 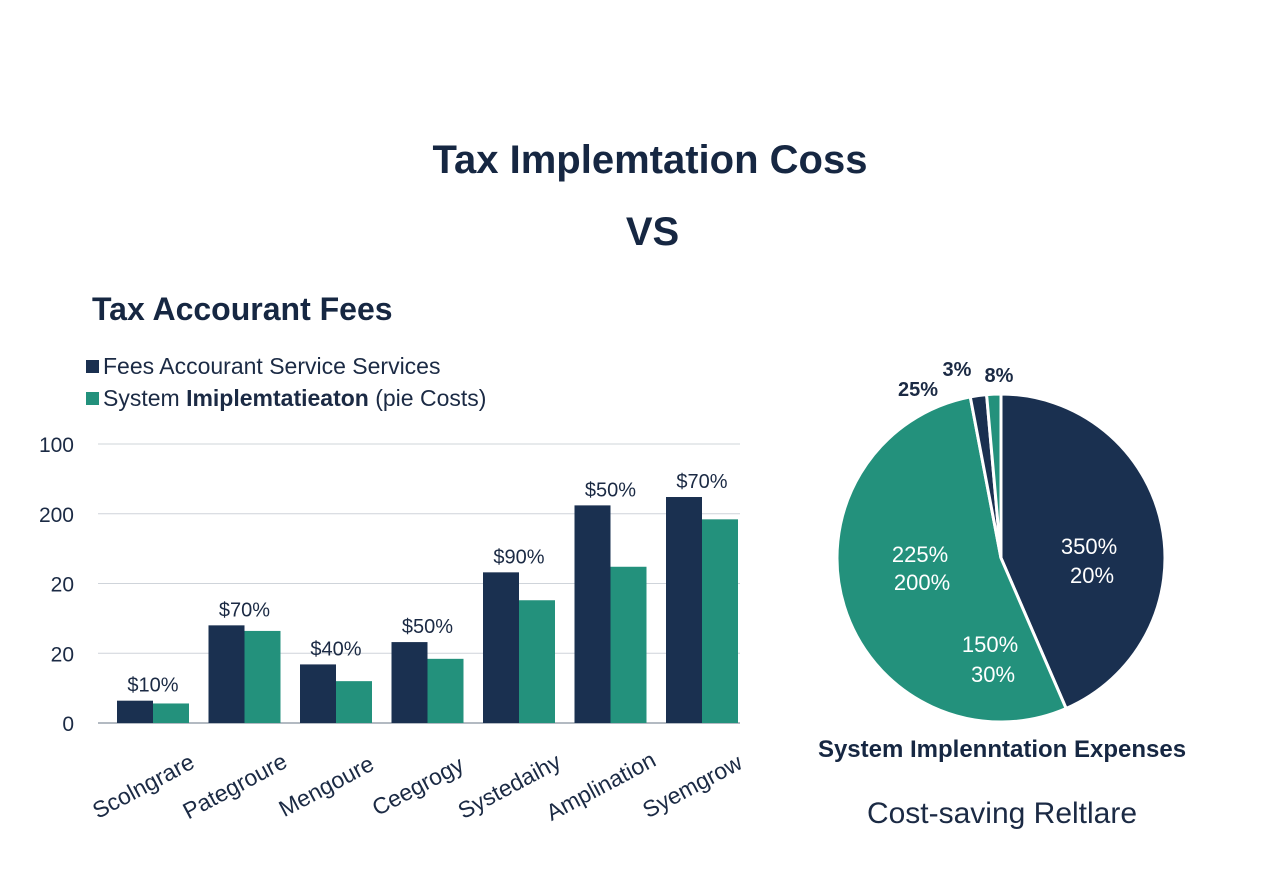 What do you see at coordinates (272, 365) in the screenshot?
I see `legend-label-fees: Fees Accourant Service Services` at bounding box center [272, 365].